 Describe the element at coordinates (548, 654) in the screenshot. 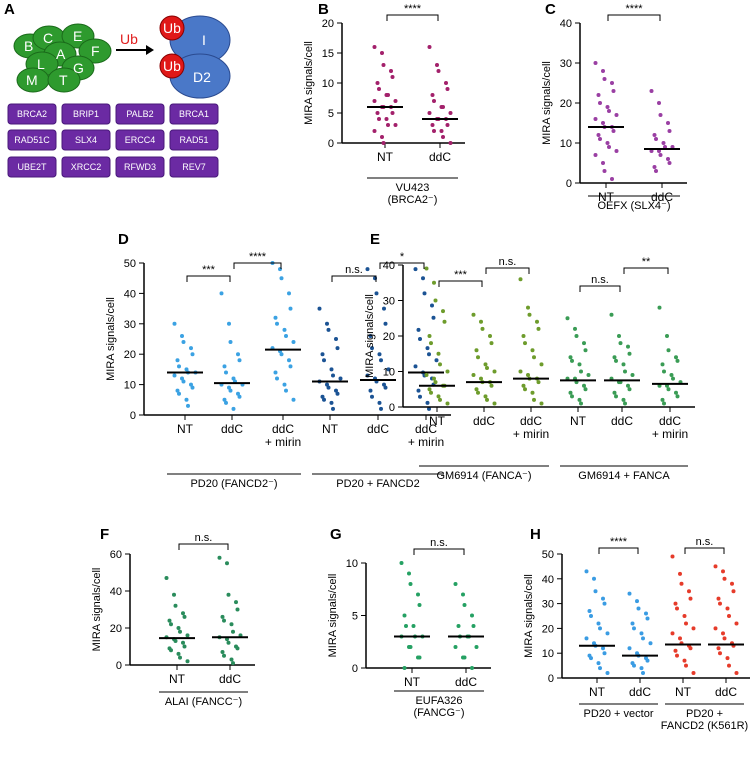

I see `y-tick-label: 10` at that location.